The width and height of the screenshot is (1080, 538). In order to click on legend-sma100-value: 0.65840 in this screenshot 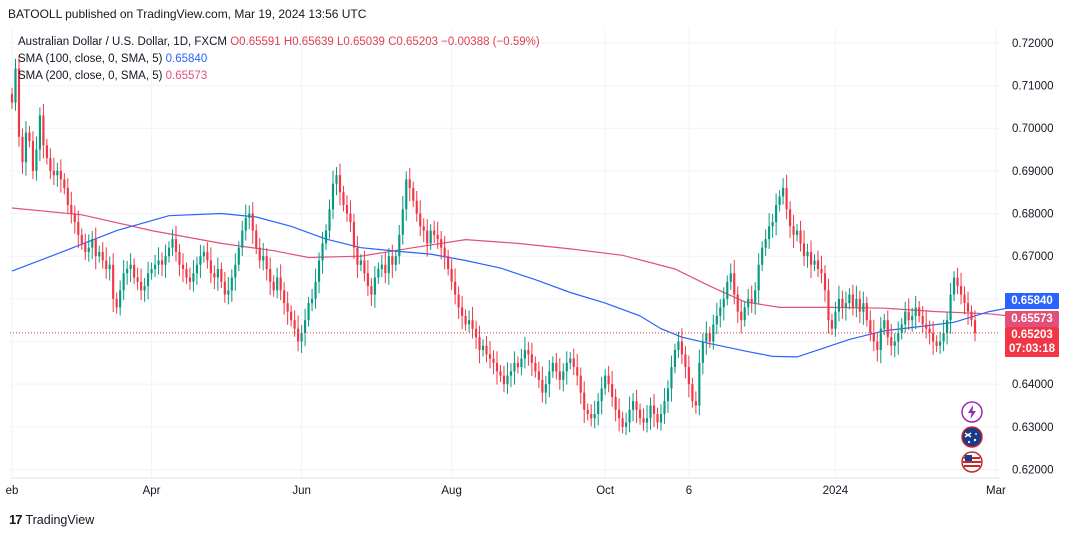, I will do `click(186, 59)`.